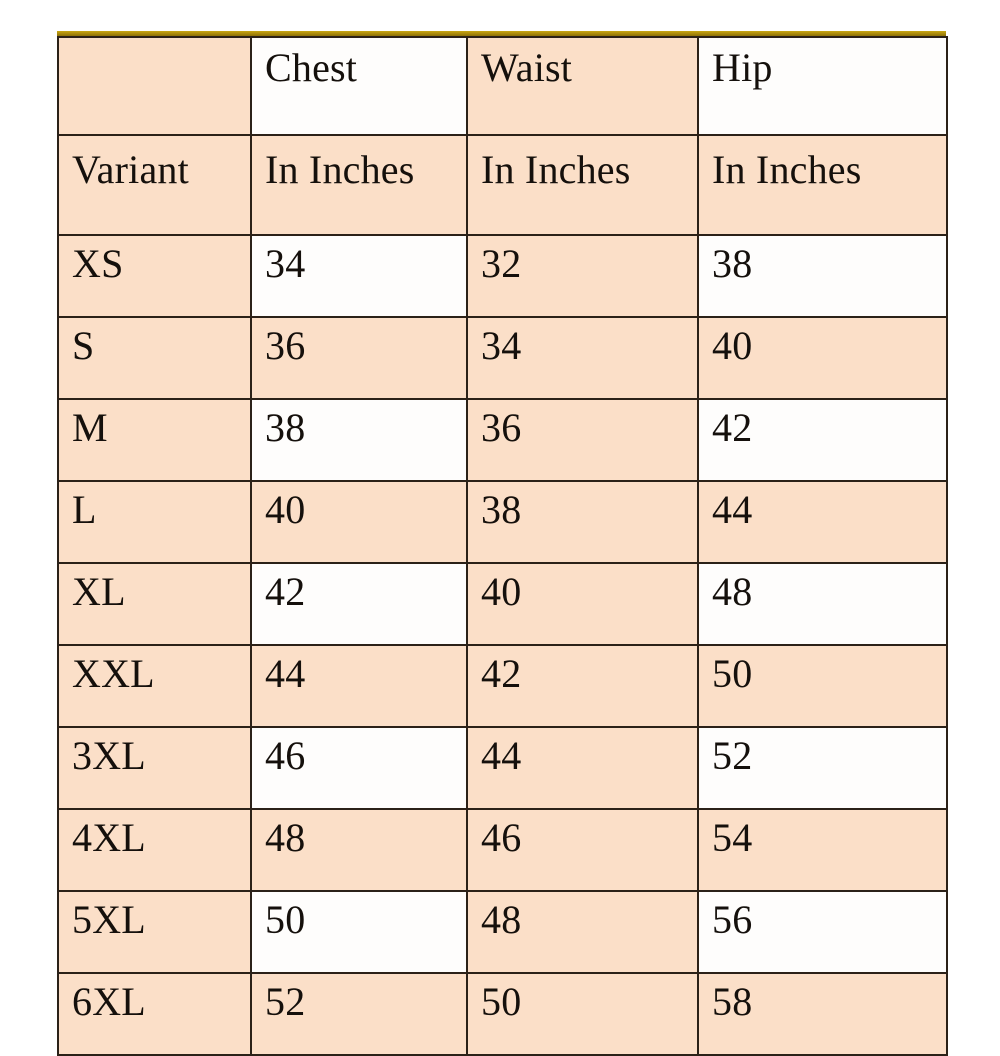 The image size is (1000, 1056). Describe the element at coordinates (582, 1014) in the screenshot. I see `cell-waist: 50` at that location.